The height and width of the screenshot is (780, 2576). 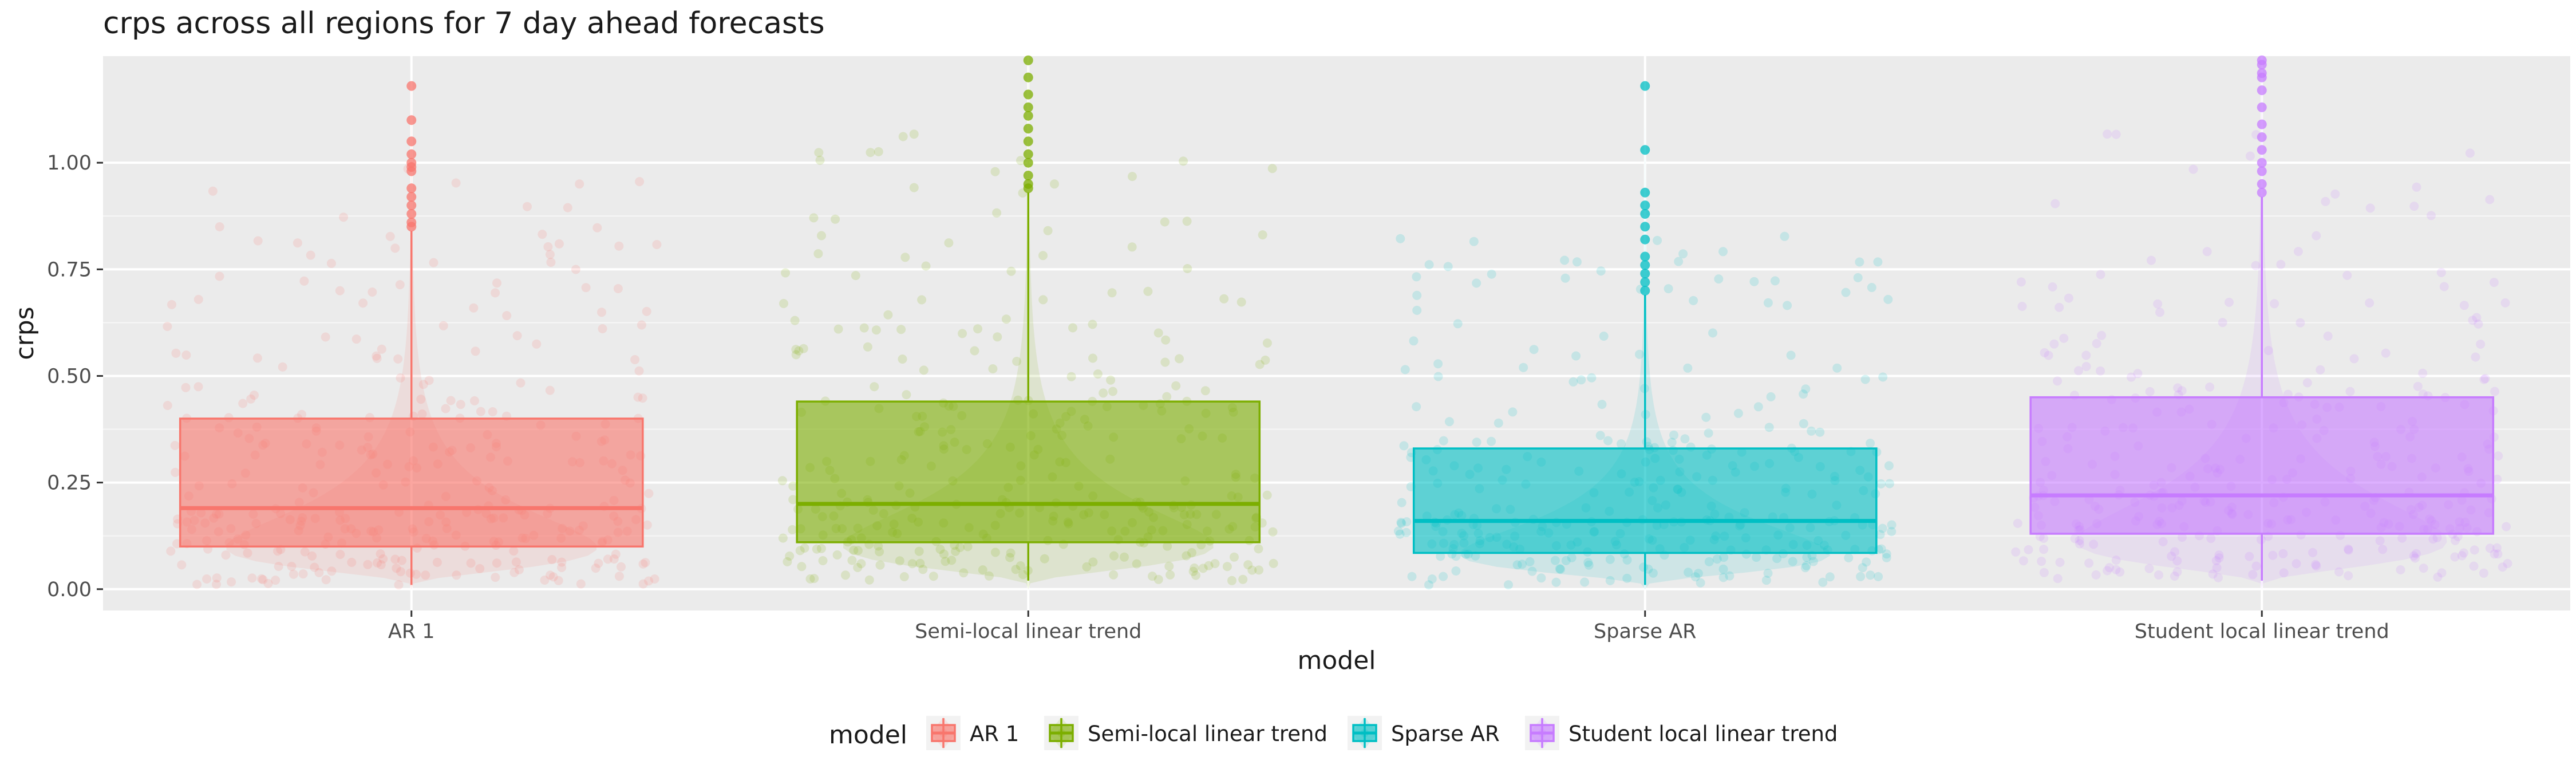 I want to click on legend-item: Student local linear trend, so click(x=1681, y=733).